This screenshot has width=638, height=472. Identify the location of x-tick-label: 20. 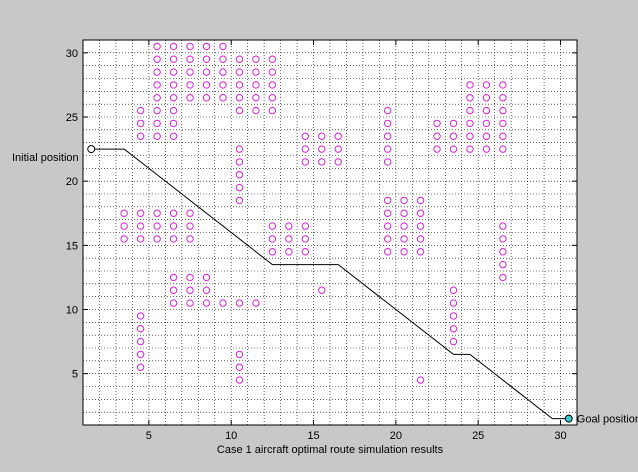
(396, 436).